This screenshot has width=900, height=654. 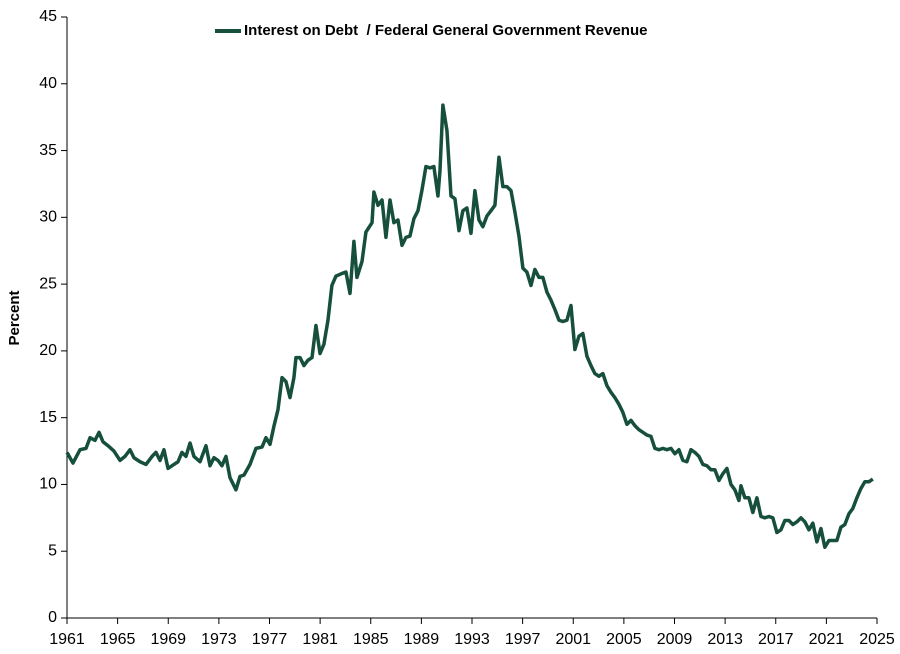 I want to click on y-tick-label: 15, so click(x=48, y=417).